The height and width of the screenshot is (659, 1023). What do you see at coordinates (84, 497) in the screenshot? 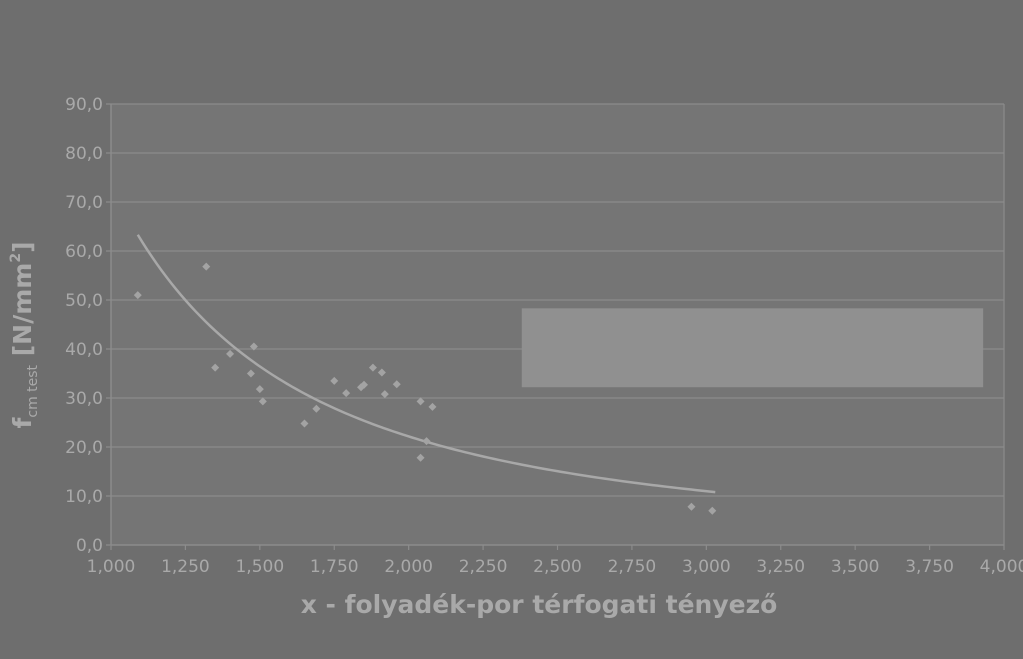
I see `y-tick-label: 10,0` at bounding box center [84, 497].